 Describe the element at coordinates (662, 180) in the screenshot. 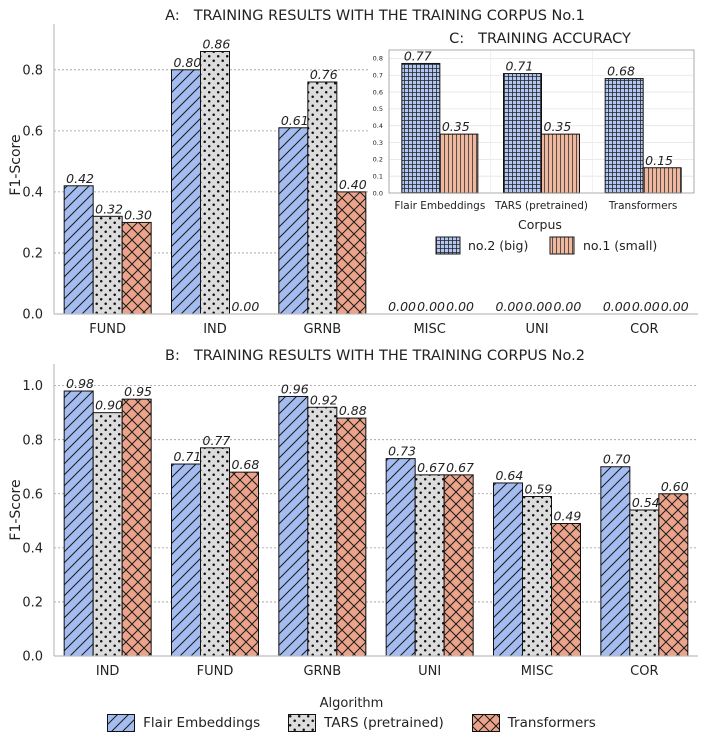

I see `bar-transformers-no-1-small` at that location.